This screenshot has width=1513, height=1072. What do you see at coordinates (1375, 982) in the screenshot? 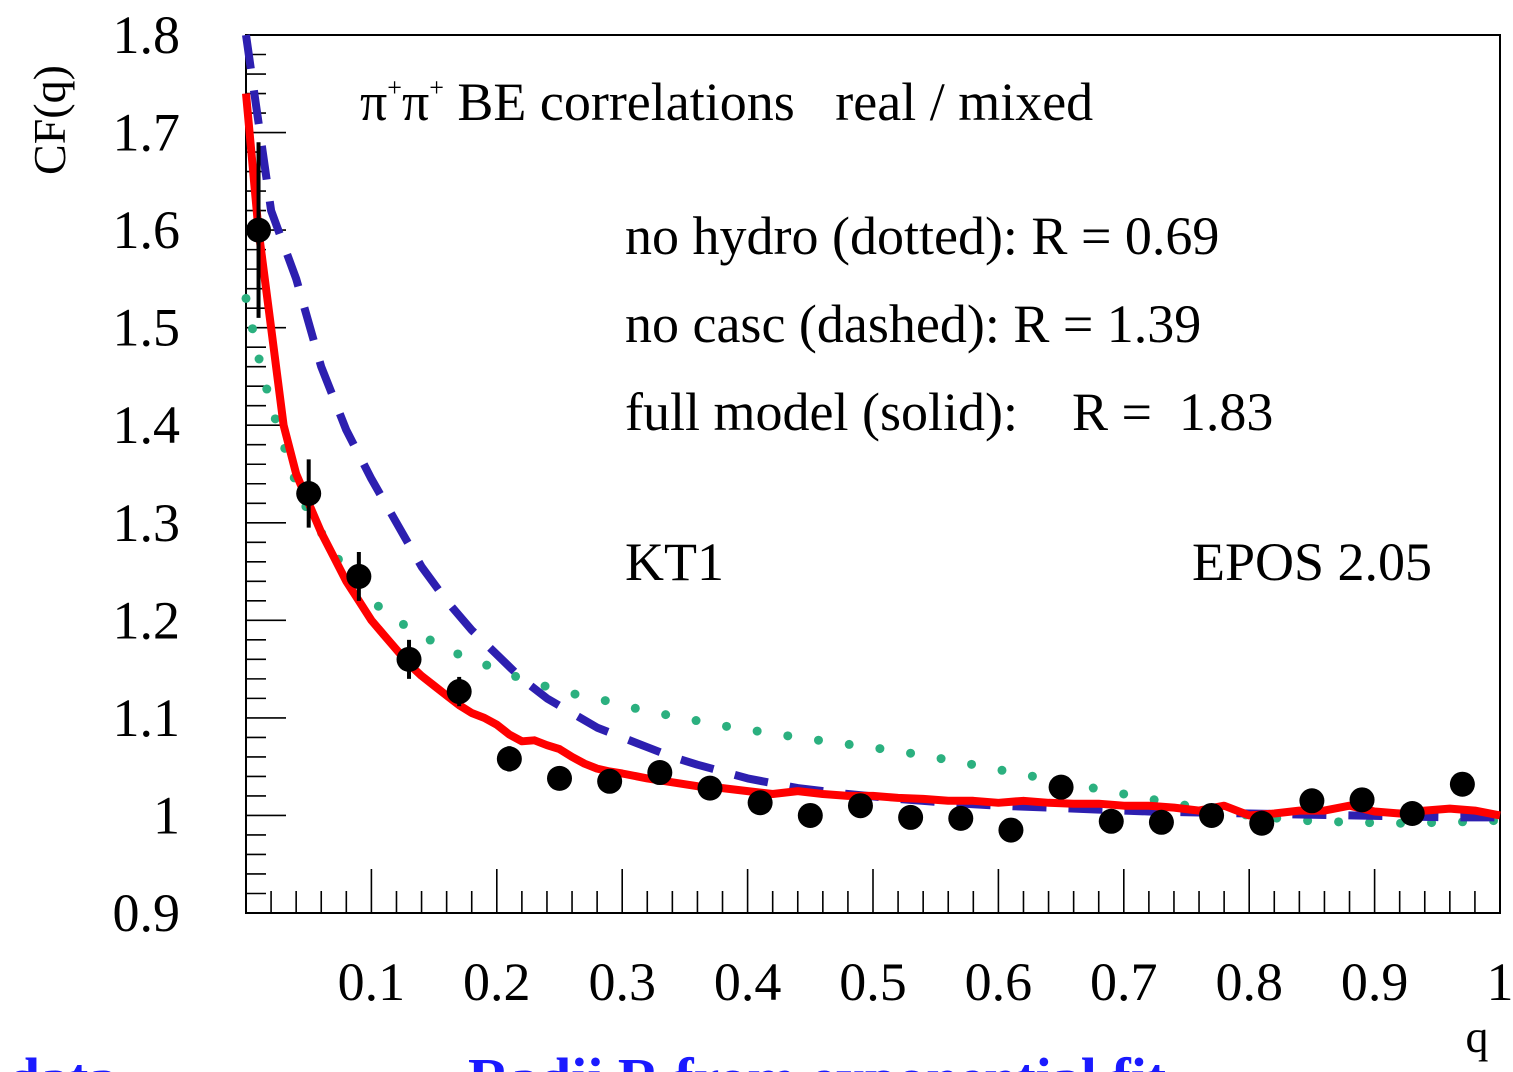
I see `x-tick-label: 0.9` at bounding box center [1375, 982].